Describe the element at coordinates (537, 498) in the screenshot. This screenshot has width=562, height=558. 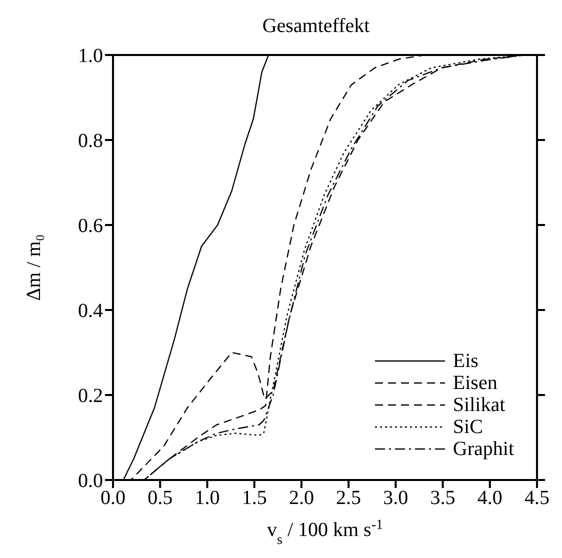
I see `x-tick-label: 4.5` at that location.